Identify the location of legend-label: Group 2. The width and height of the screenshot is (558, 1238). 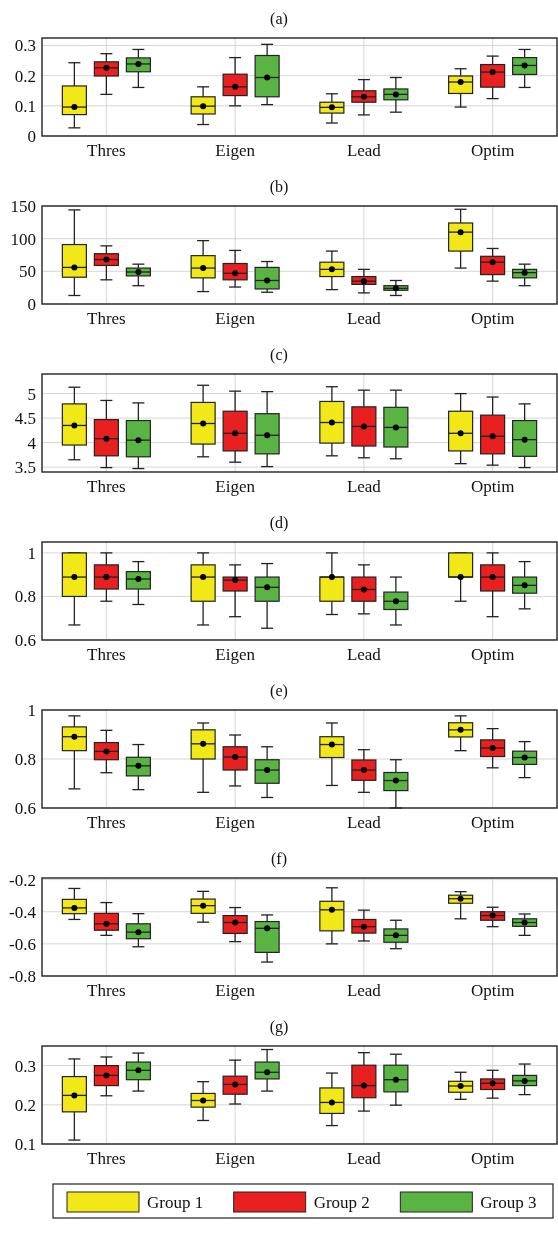
(341, 1202).